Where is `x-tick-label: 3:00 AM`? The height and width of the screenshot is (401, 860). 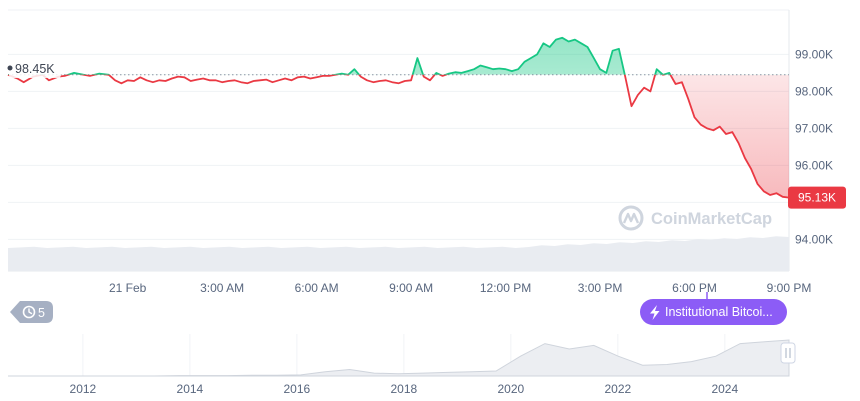 x-tick-label: 3:00 AM is located at coordinates (222, 288).